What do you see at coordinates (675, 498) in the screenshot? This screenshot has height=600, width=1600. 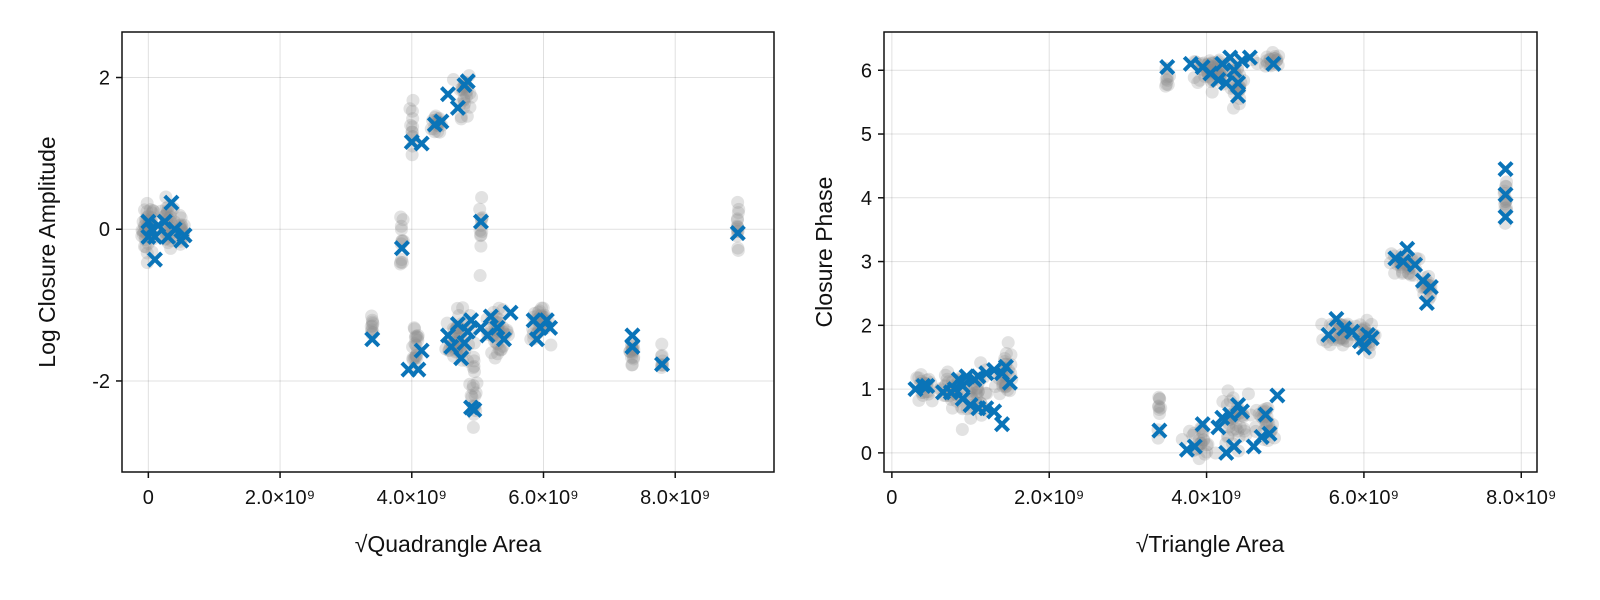 I see `x-tick-label: 8.0×10⁹` at bounding box center [675, 498].